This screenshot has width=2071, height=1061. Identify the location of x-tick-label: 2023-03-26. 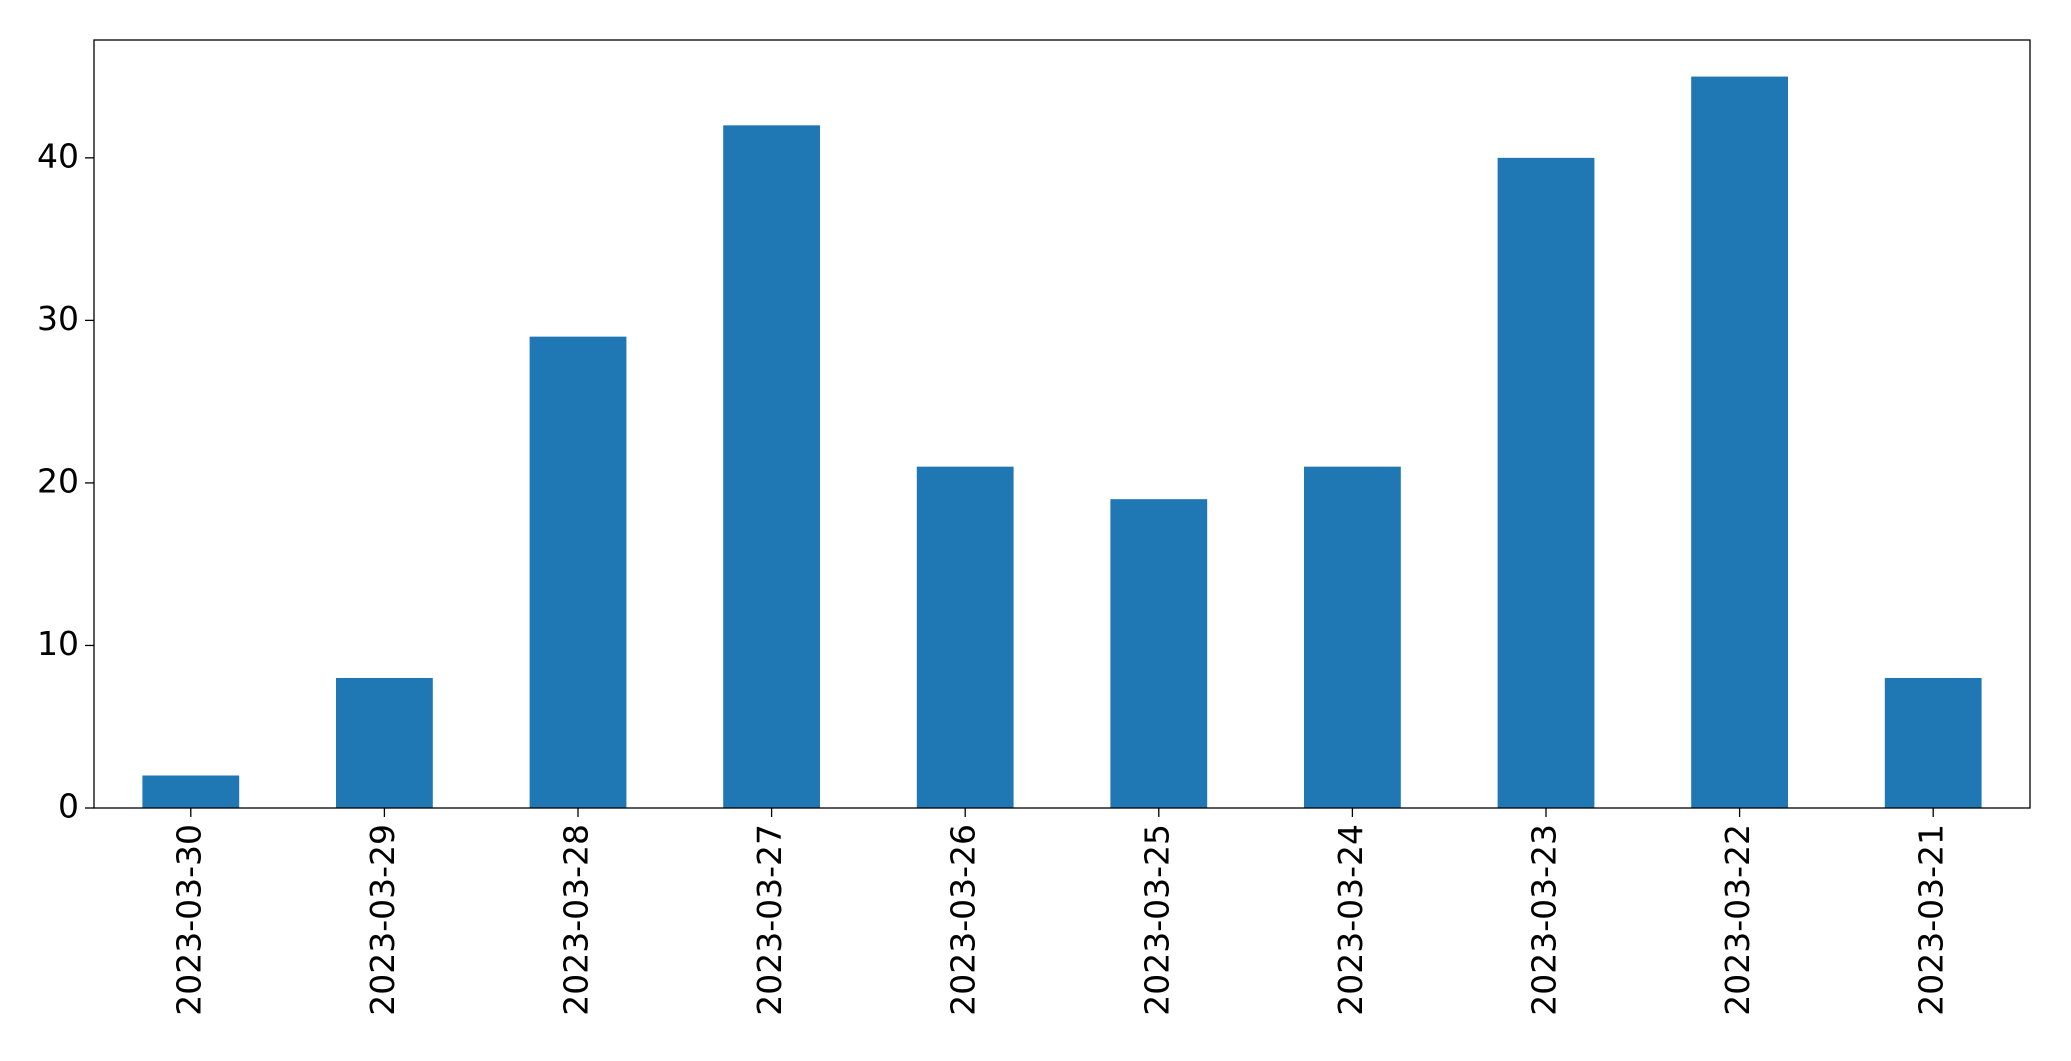
(963, 920).